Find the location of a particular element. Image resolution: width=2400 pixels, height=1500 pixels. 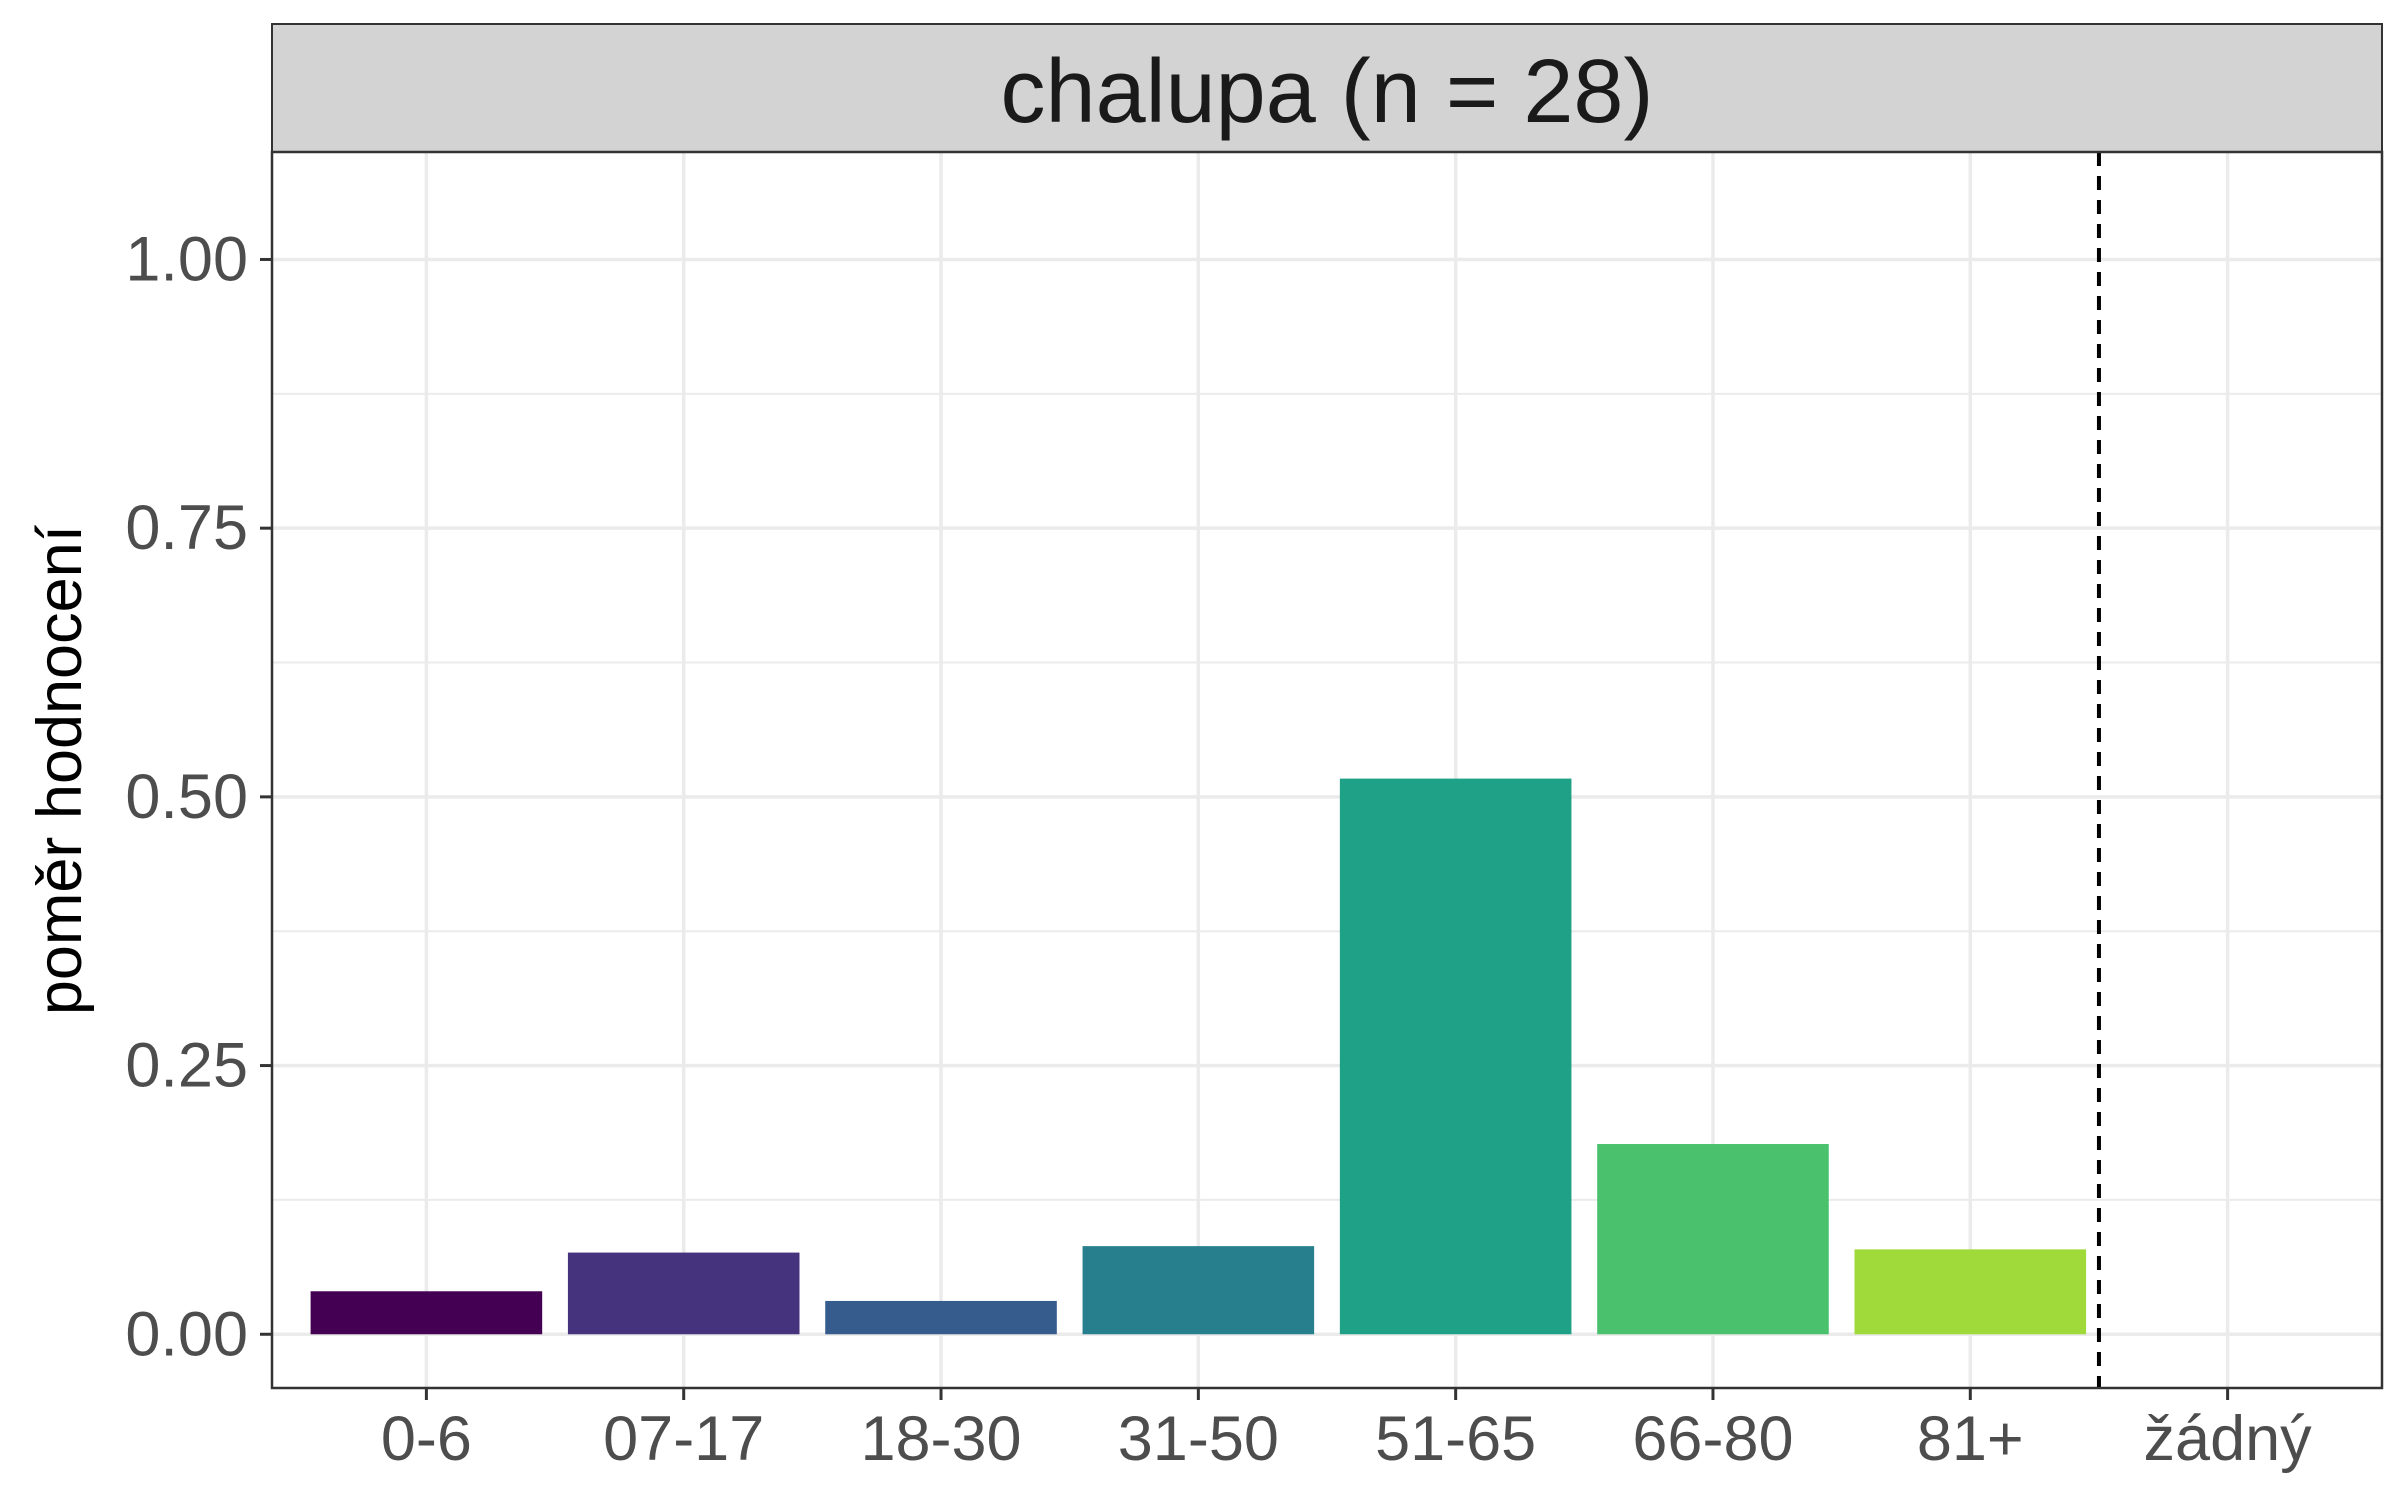

y-tick-label: 0.75 is located at coordinates (186, 528).